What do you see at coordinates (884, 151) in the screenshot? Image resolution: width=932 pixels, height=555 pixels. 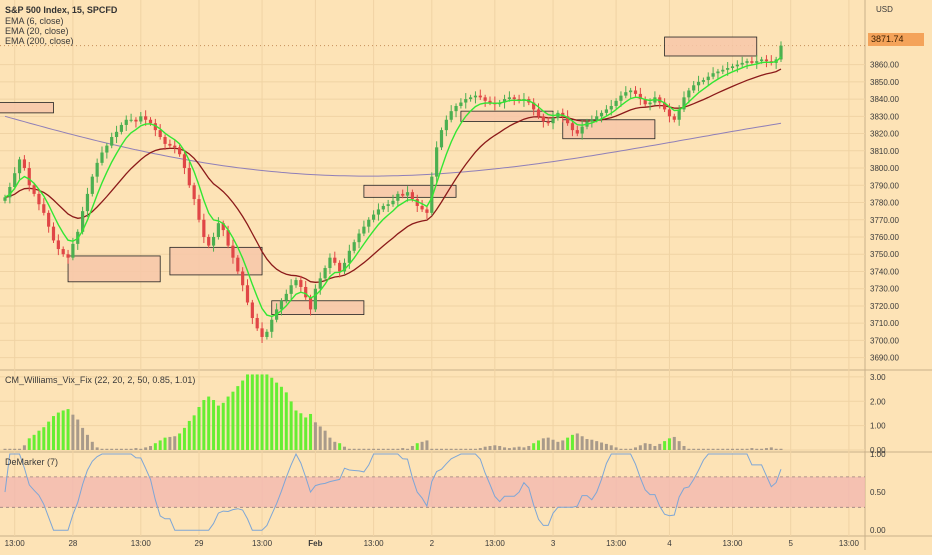 I see `price-tick-label: 3810.00` at bounding box center [884, 151].